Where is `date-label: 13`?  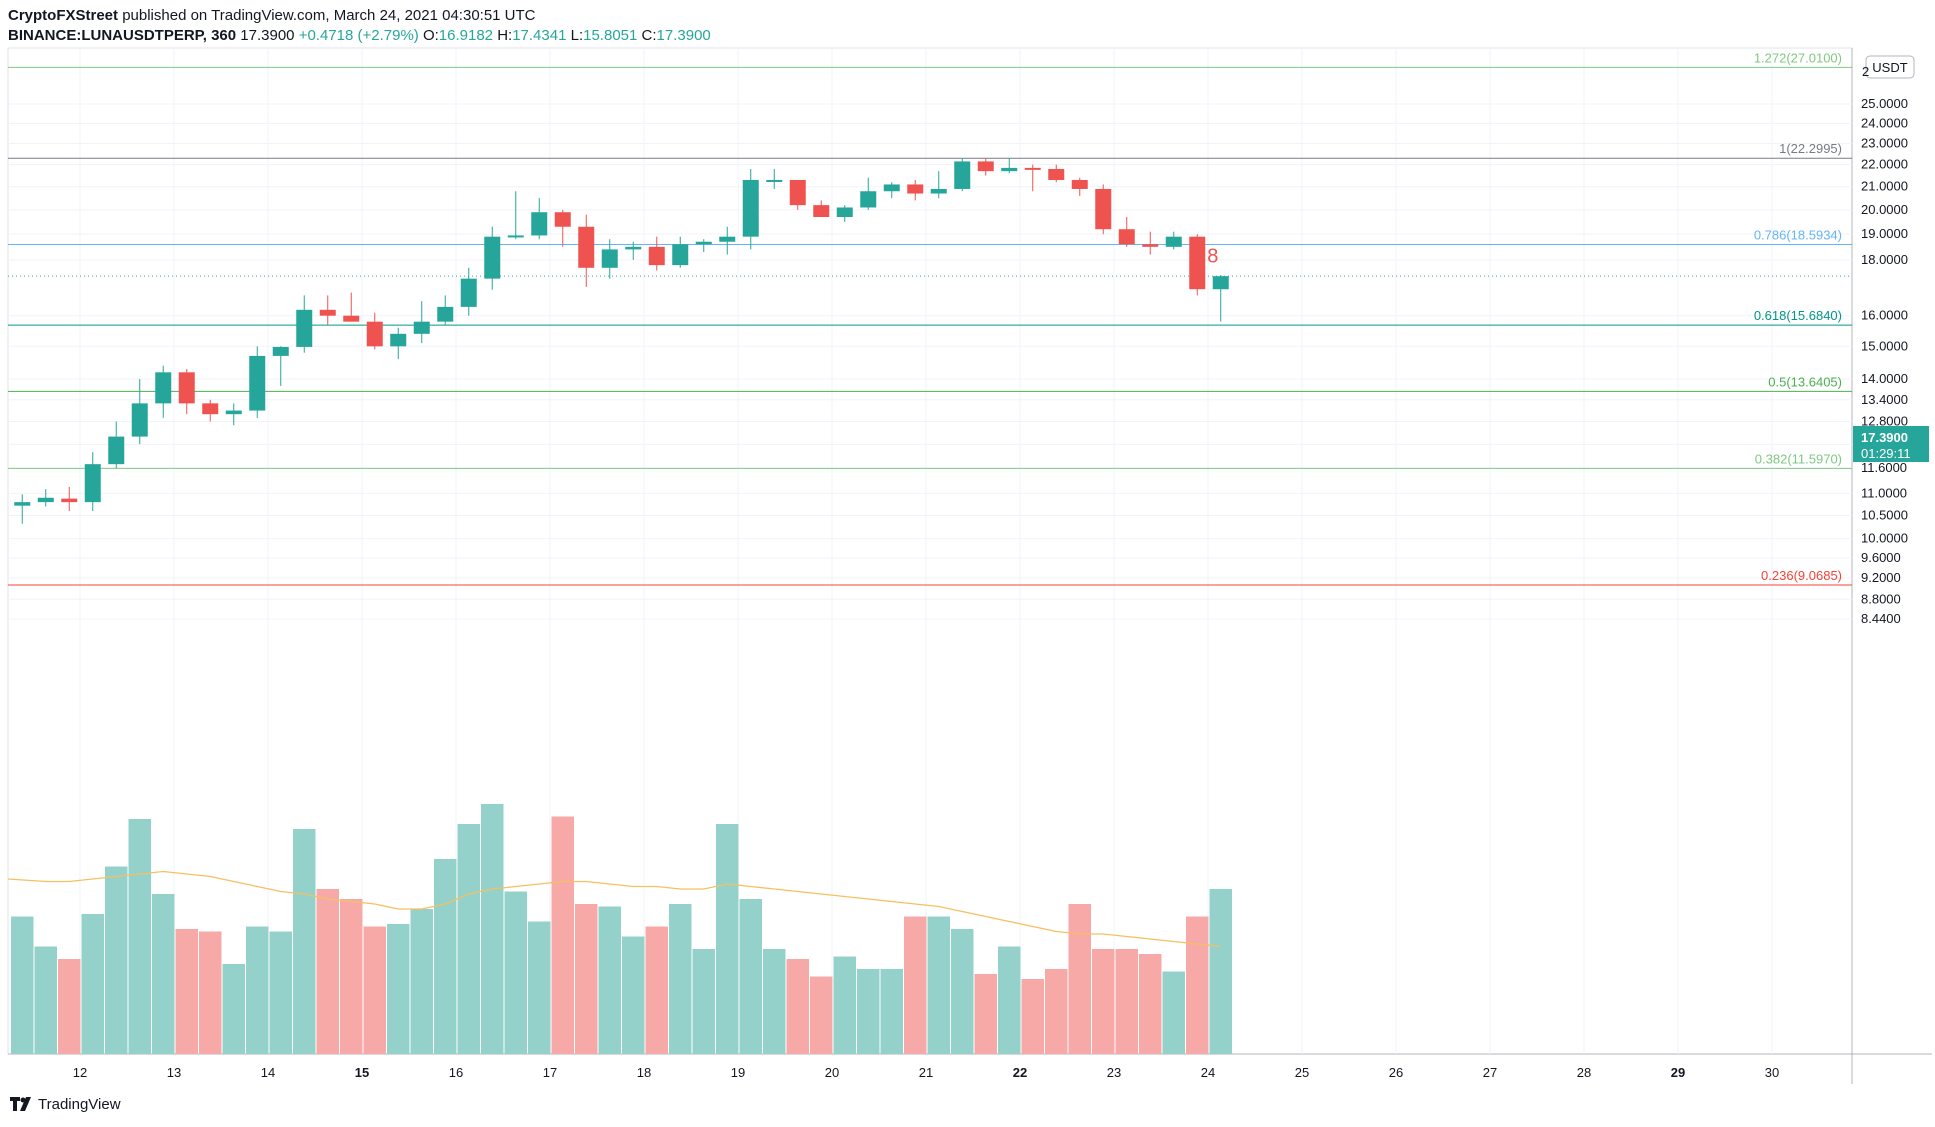 date-label: 13 is located at coordinates (174, 1072).